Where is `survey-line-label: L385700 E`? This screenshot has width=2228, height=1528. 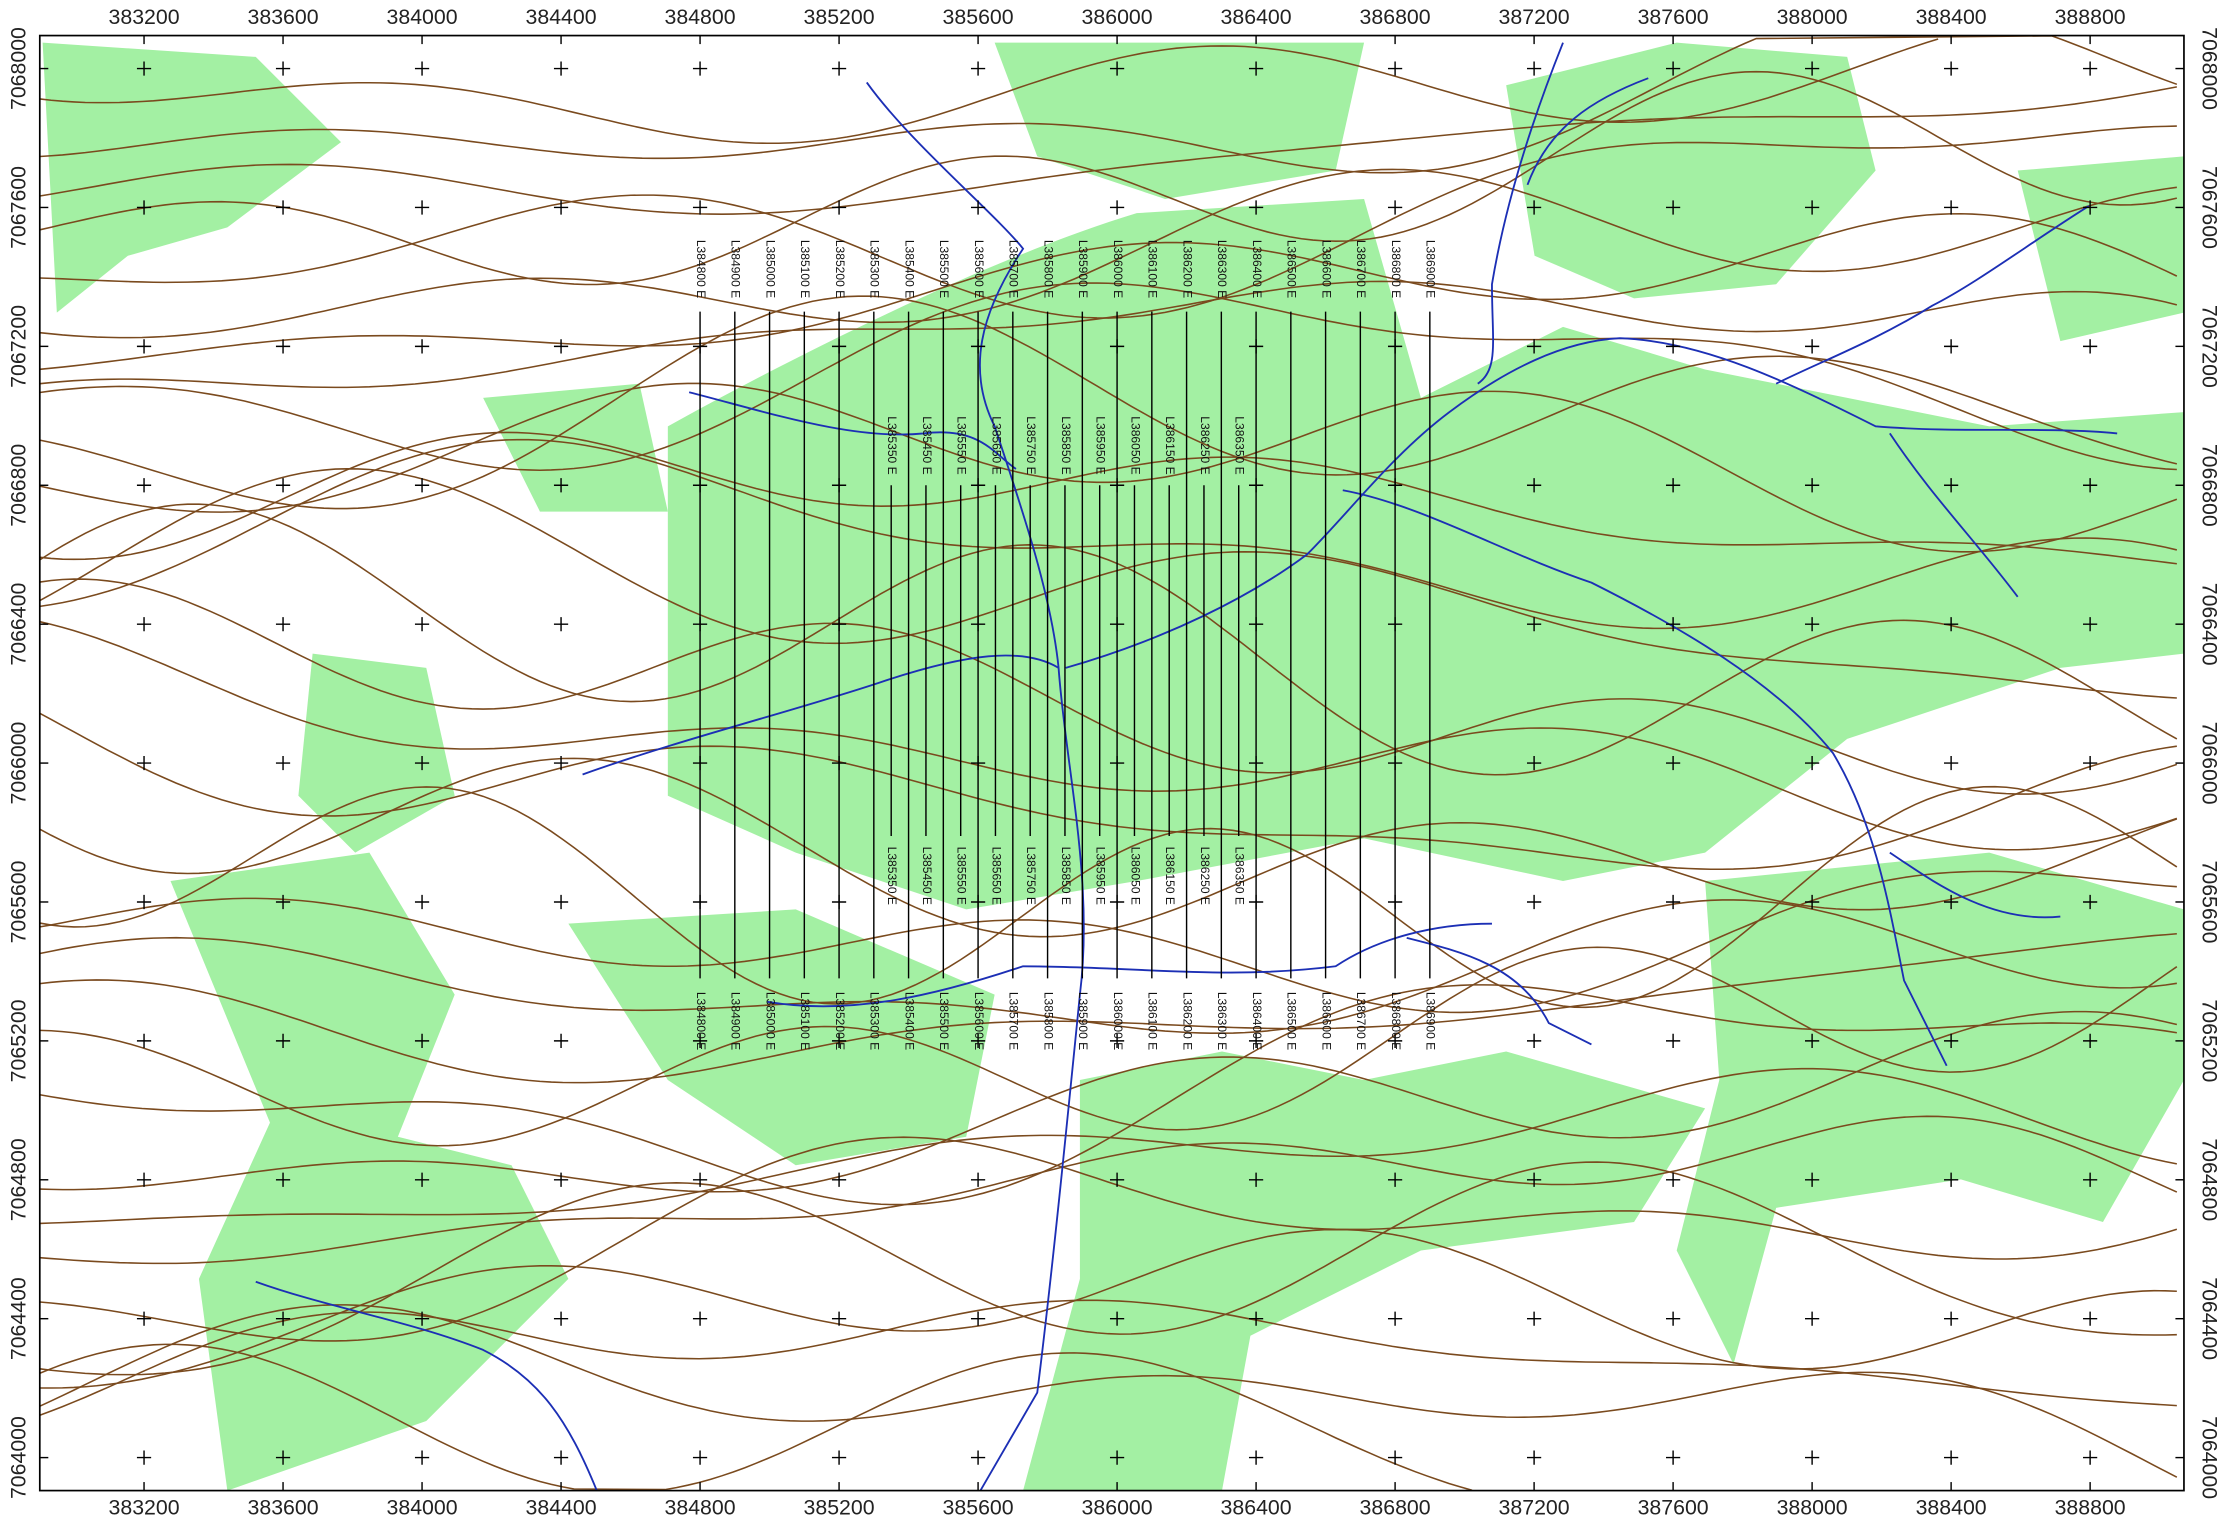 survey-line-label: L385700 E is located at coordinates (1014, 269).